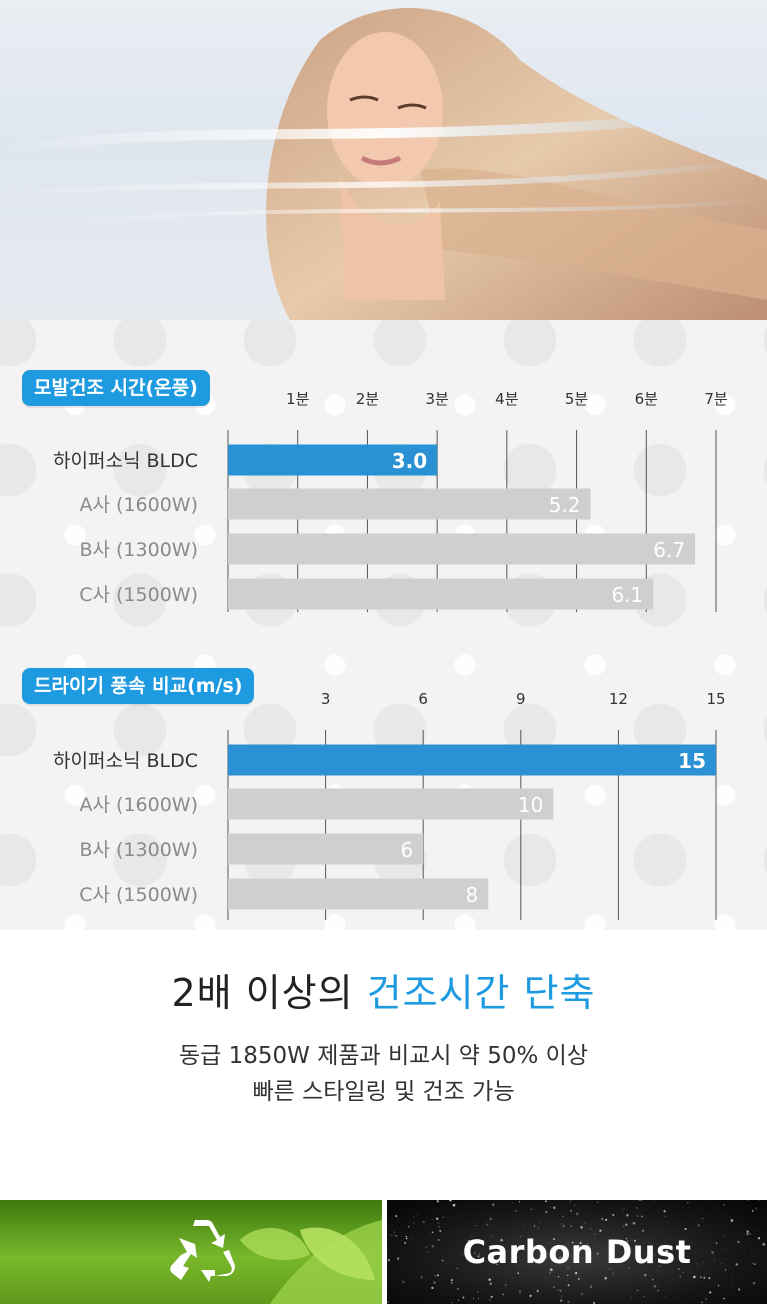  I want to click on value-label: 8, so click(472, 895).